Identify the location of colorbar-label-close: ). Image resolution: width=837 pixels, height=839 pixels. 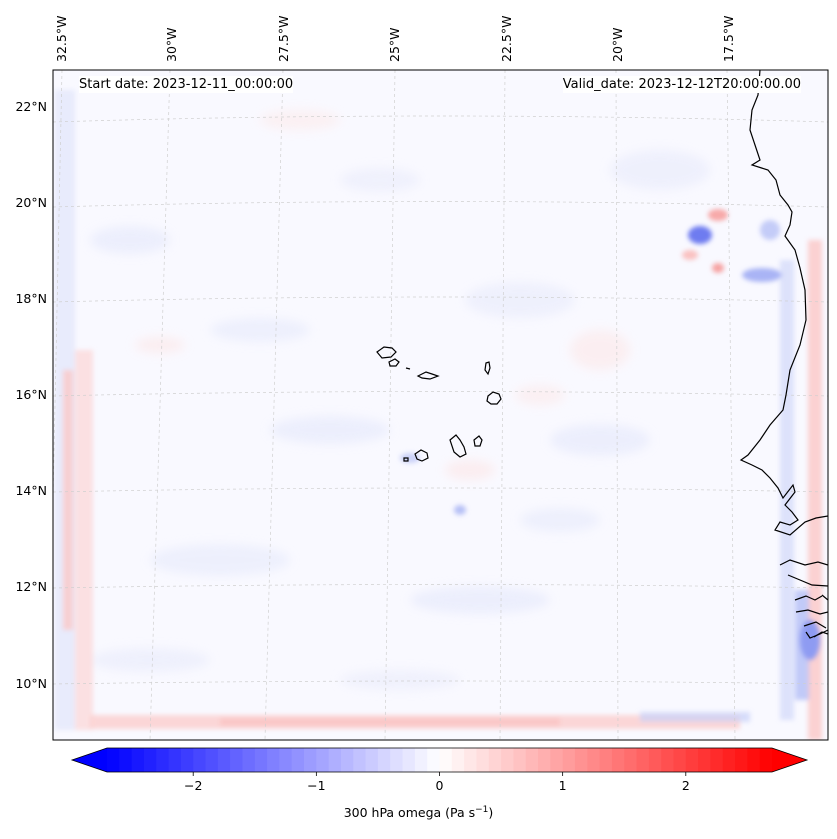
(491, 813).